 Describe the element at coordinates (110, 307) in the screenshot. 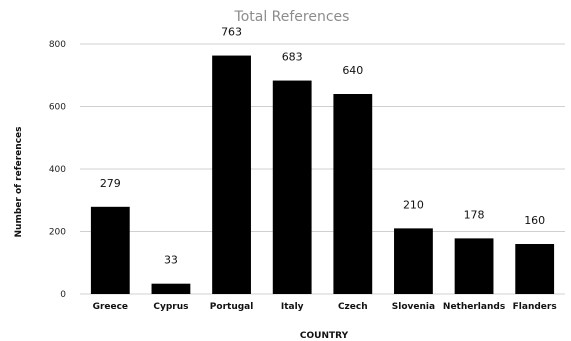

I see `x-tick-label: Greece` at that location.